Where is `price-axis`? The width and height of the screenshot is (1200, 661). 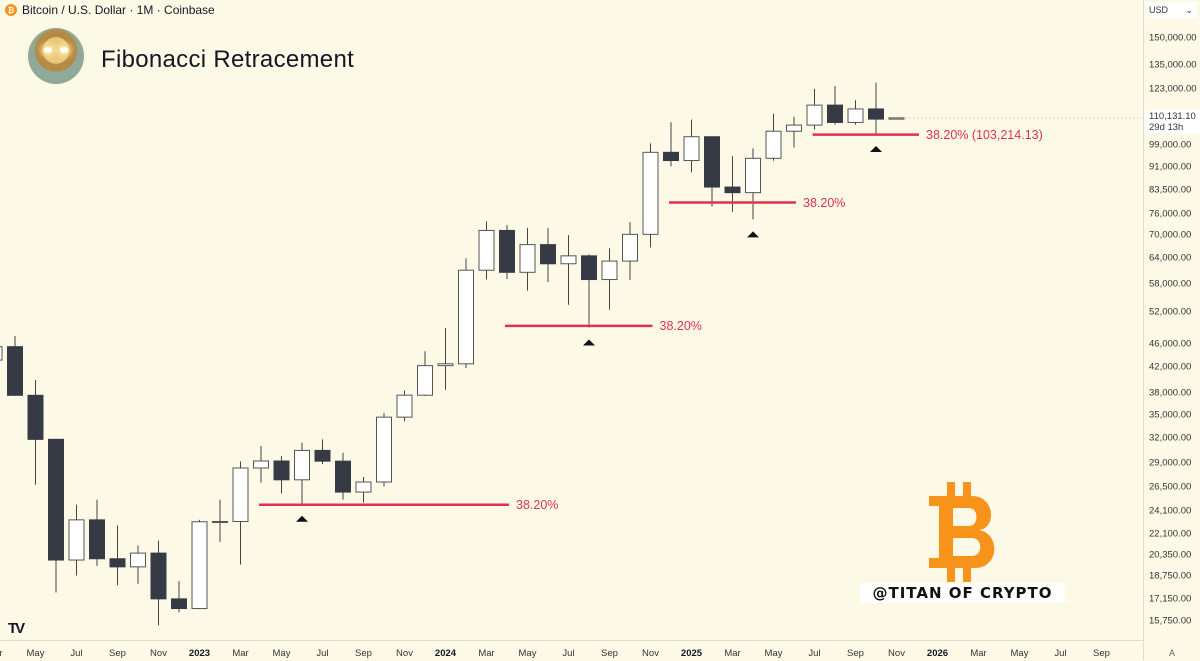
price-axis is located at coordinates (1171, 330).